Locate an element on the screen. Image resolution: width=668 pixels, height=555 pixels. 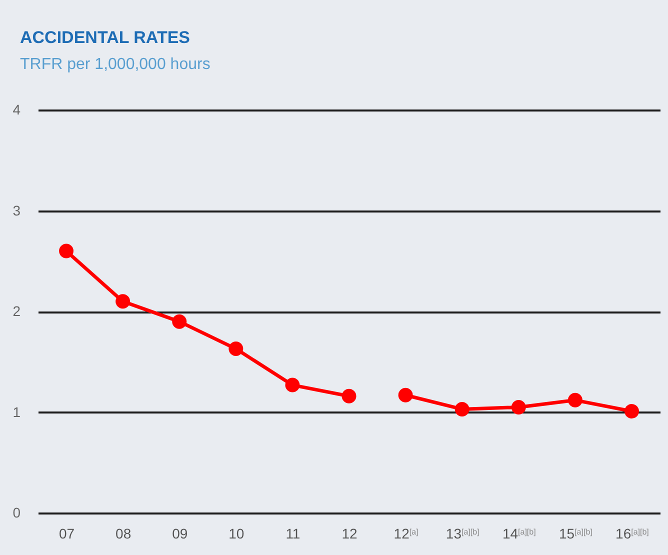
x-tick-label: 16$^{[a][b]}$ is located at coordinates (632, 534).